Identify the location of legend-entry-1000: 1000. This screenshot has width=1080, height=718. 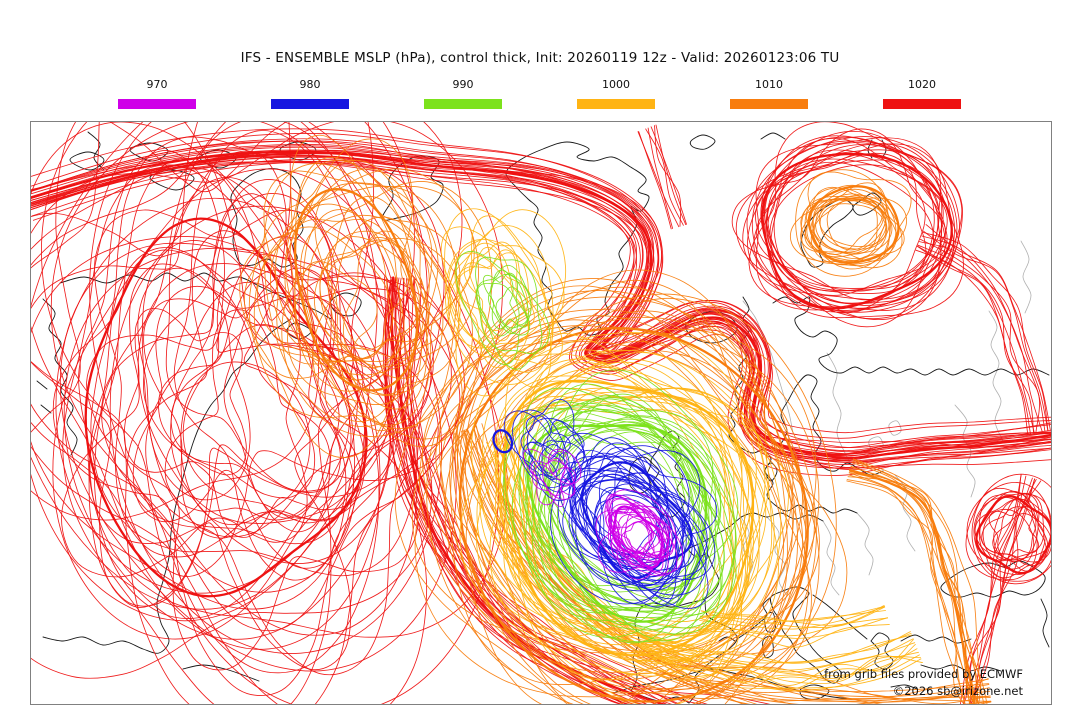
(616, 93).